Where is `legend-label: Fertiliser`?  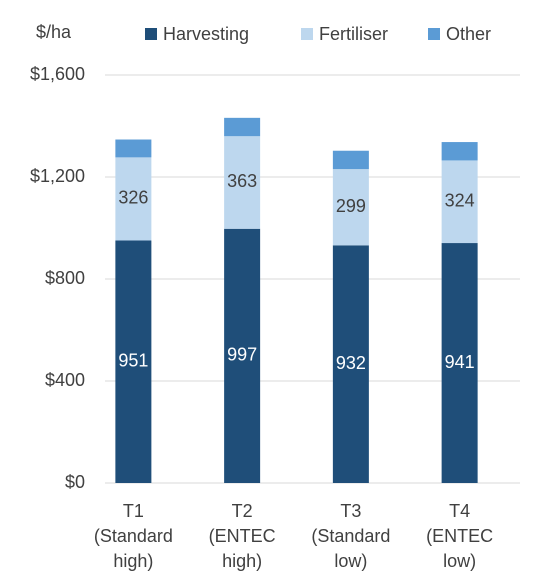 legend-label: Fertiliser is located at coordinates (353, 34).